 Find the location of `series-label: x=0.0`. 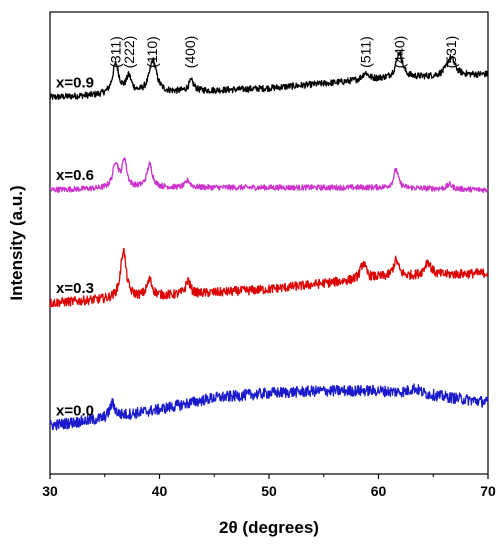

series-label: x=0.0 is located at coordinates (75, 410).